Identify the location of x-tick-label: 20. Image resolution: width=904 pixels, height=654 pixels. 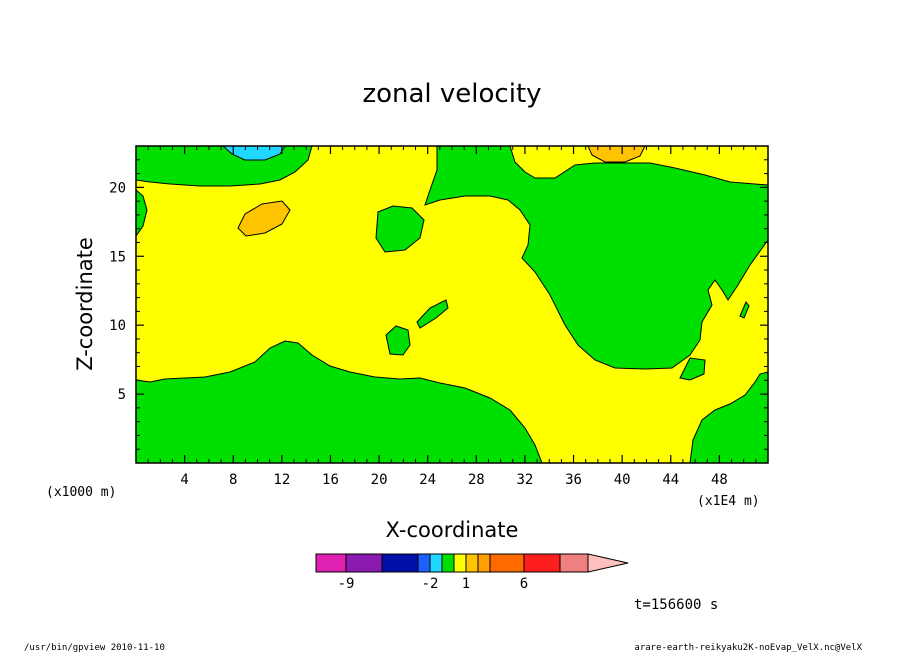
(379, 480).